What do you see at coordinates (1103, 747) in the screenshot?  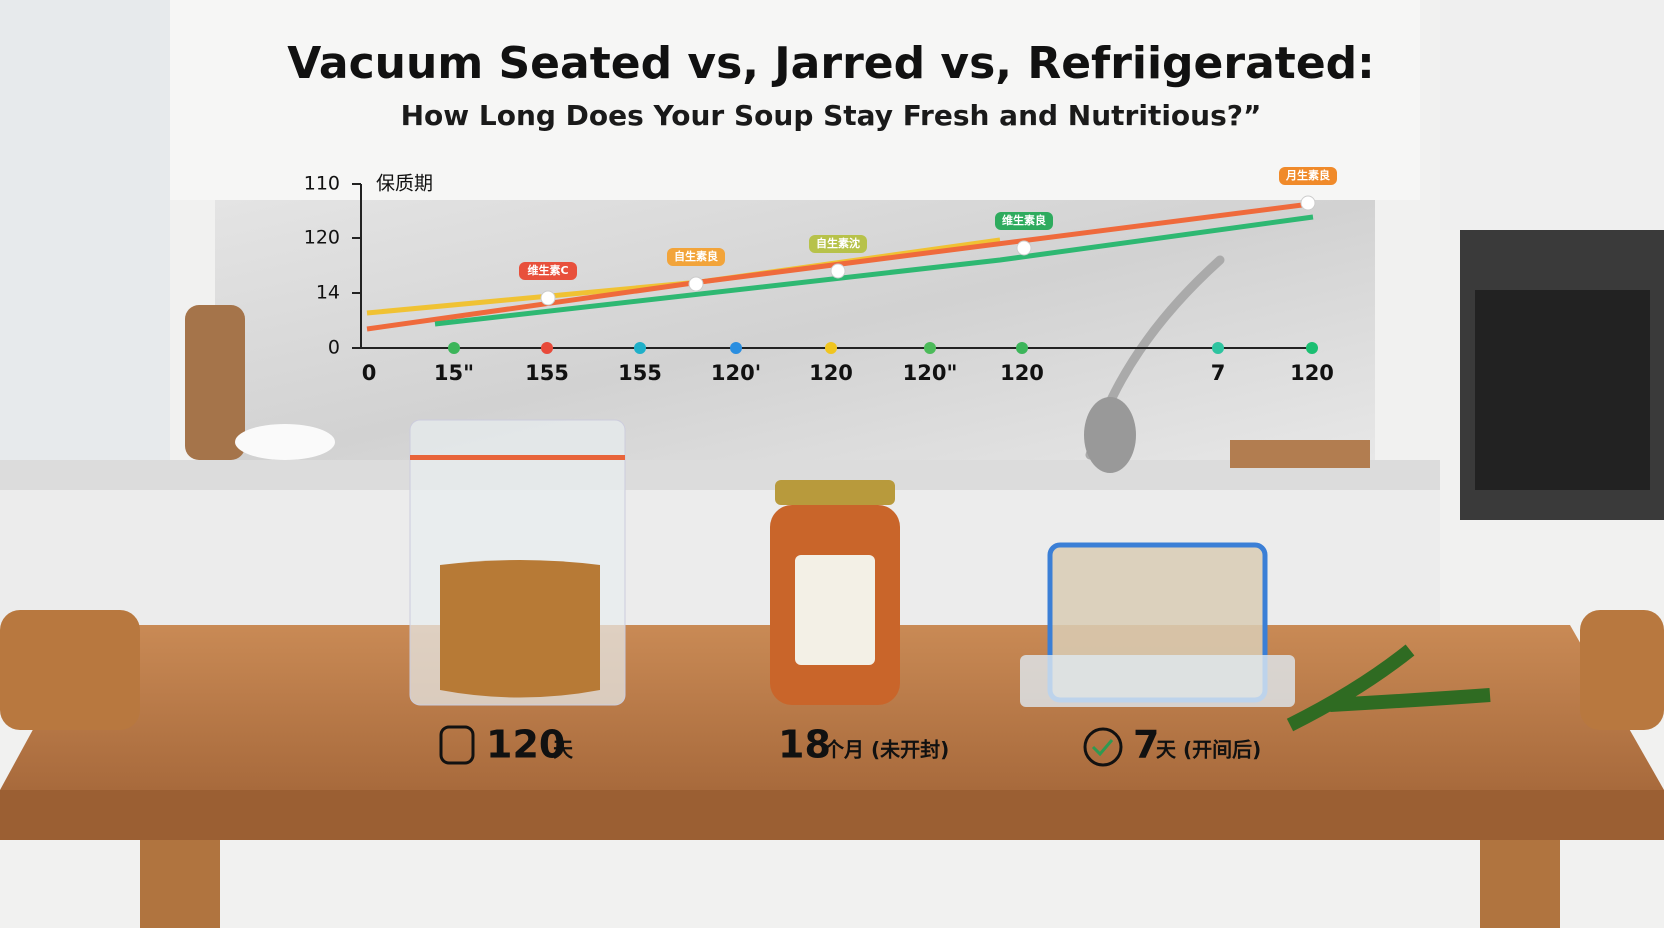 I see `leaf-icon` at bounding box center [1103, 747].